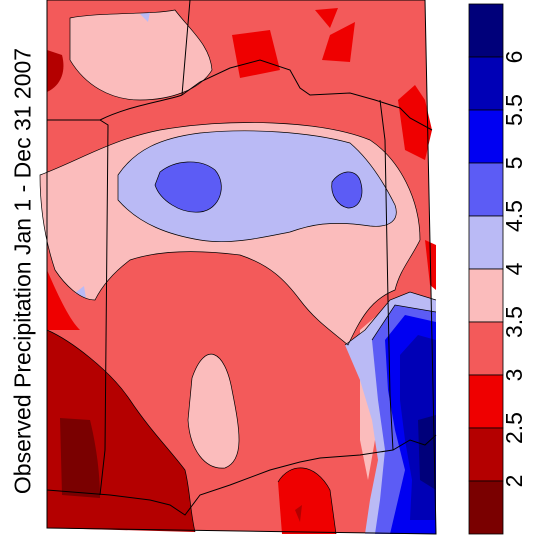 This screenshot has height=541, width=536. Describe the element at coordinates (63, 300) in the screenshot. I see `contour-region-2.5-3-west` at that location.